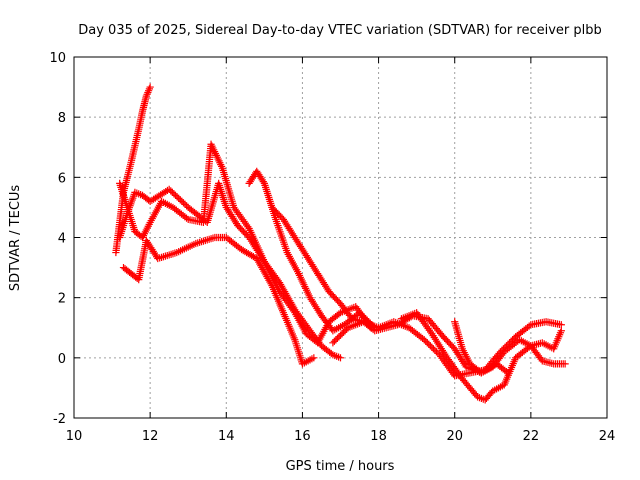 The height and width of the screenshot is (480, 640). Describe the element at coordinates (378, 436) in the screenshot. I see `x-tick-label: 18` at that location.